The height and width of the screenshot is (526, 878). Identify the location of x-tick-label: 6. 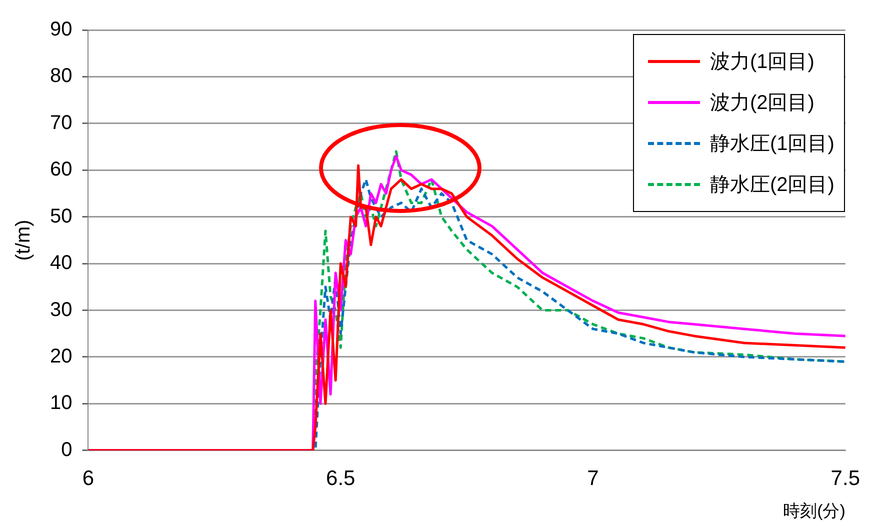
(88, 478).